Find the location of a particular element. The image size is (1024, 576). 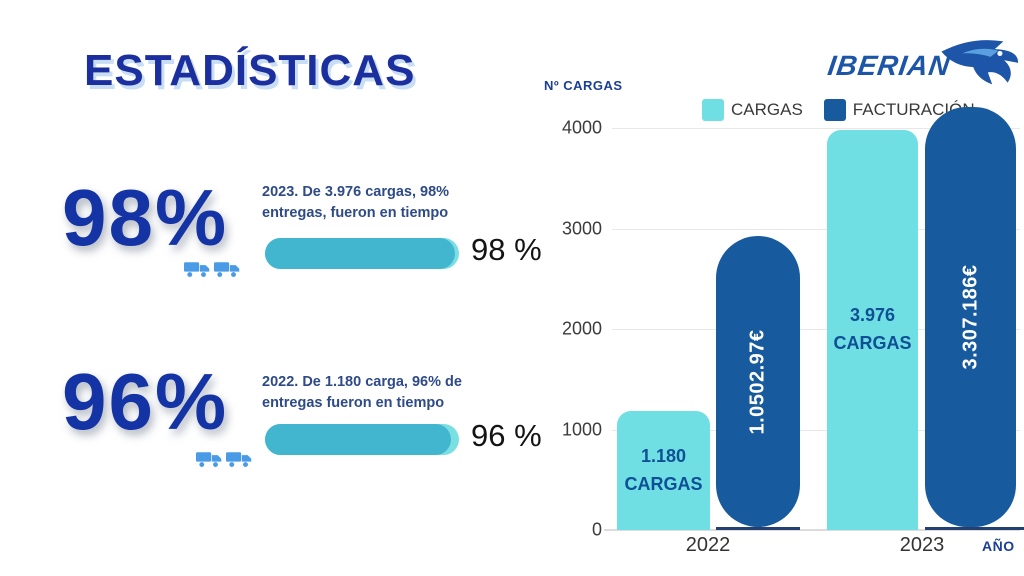

eagle-icon is located at coordinates (981, 64).